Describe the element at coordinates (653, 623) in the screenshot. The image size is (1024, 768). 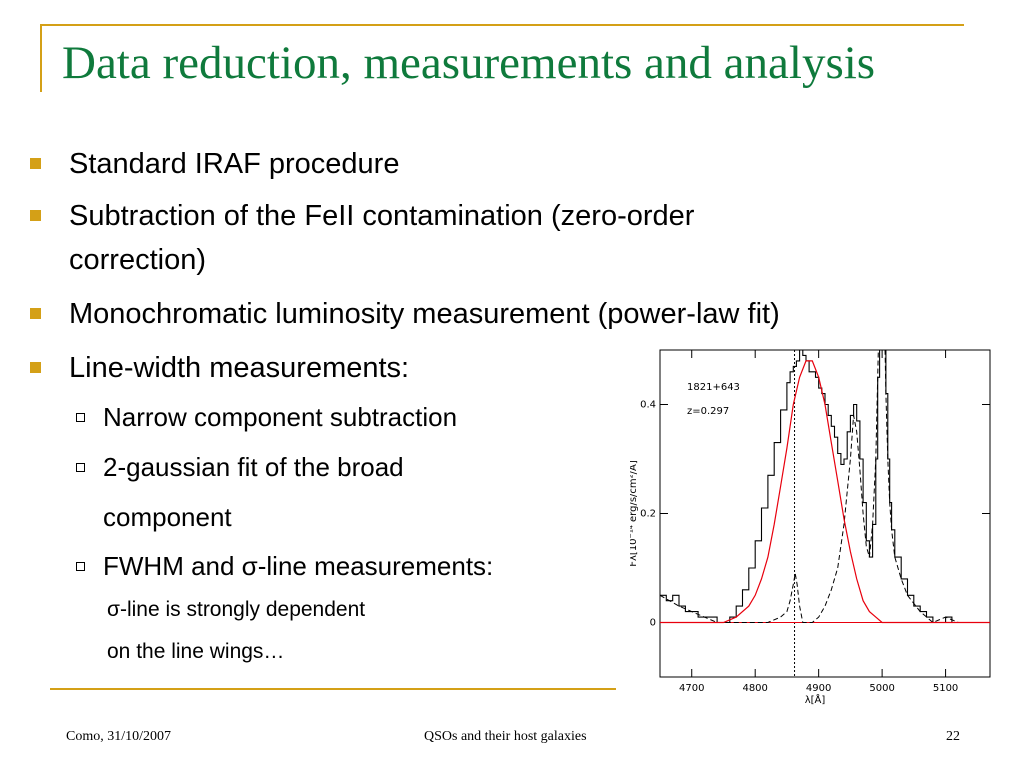
I see `y-tick-label: 0` at that location.